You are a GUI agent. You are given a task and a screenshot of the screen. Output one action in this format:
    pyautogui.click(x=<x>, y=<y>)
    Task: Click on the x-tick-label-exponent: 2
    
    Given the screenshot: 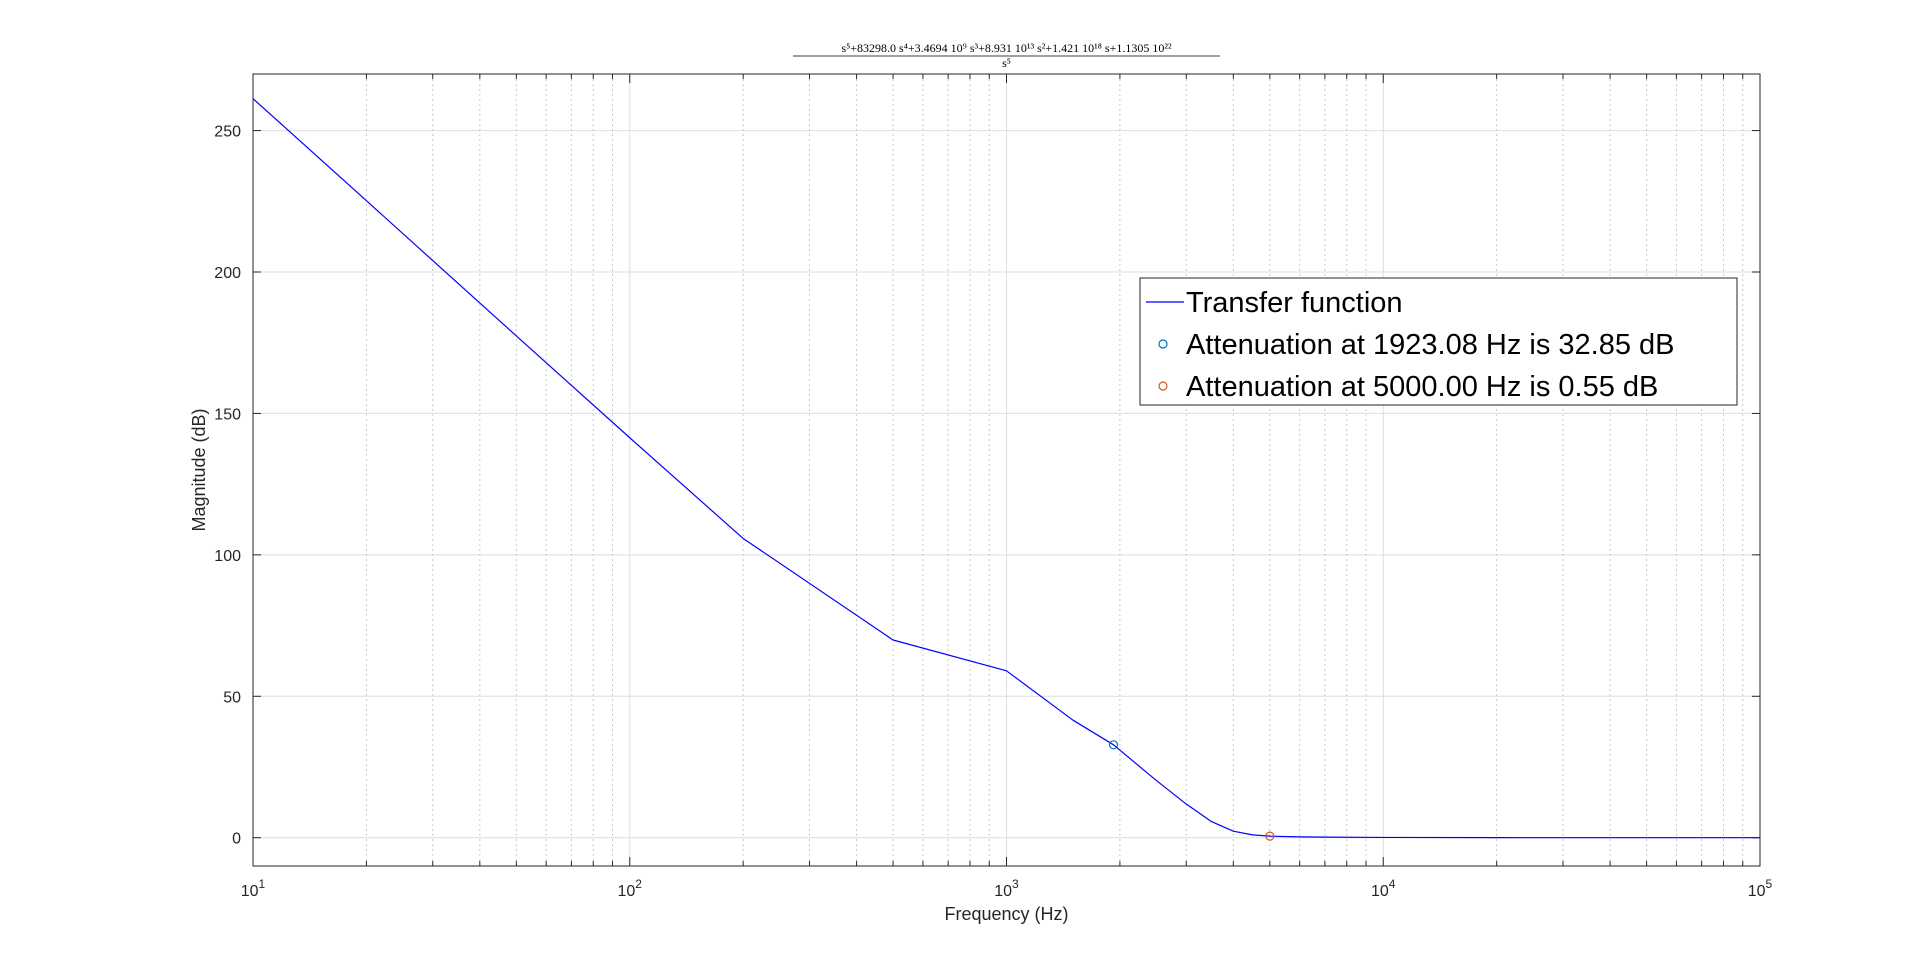 What is the action you would take?
    pyautogui.click(x=638, y=884)
    